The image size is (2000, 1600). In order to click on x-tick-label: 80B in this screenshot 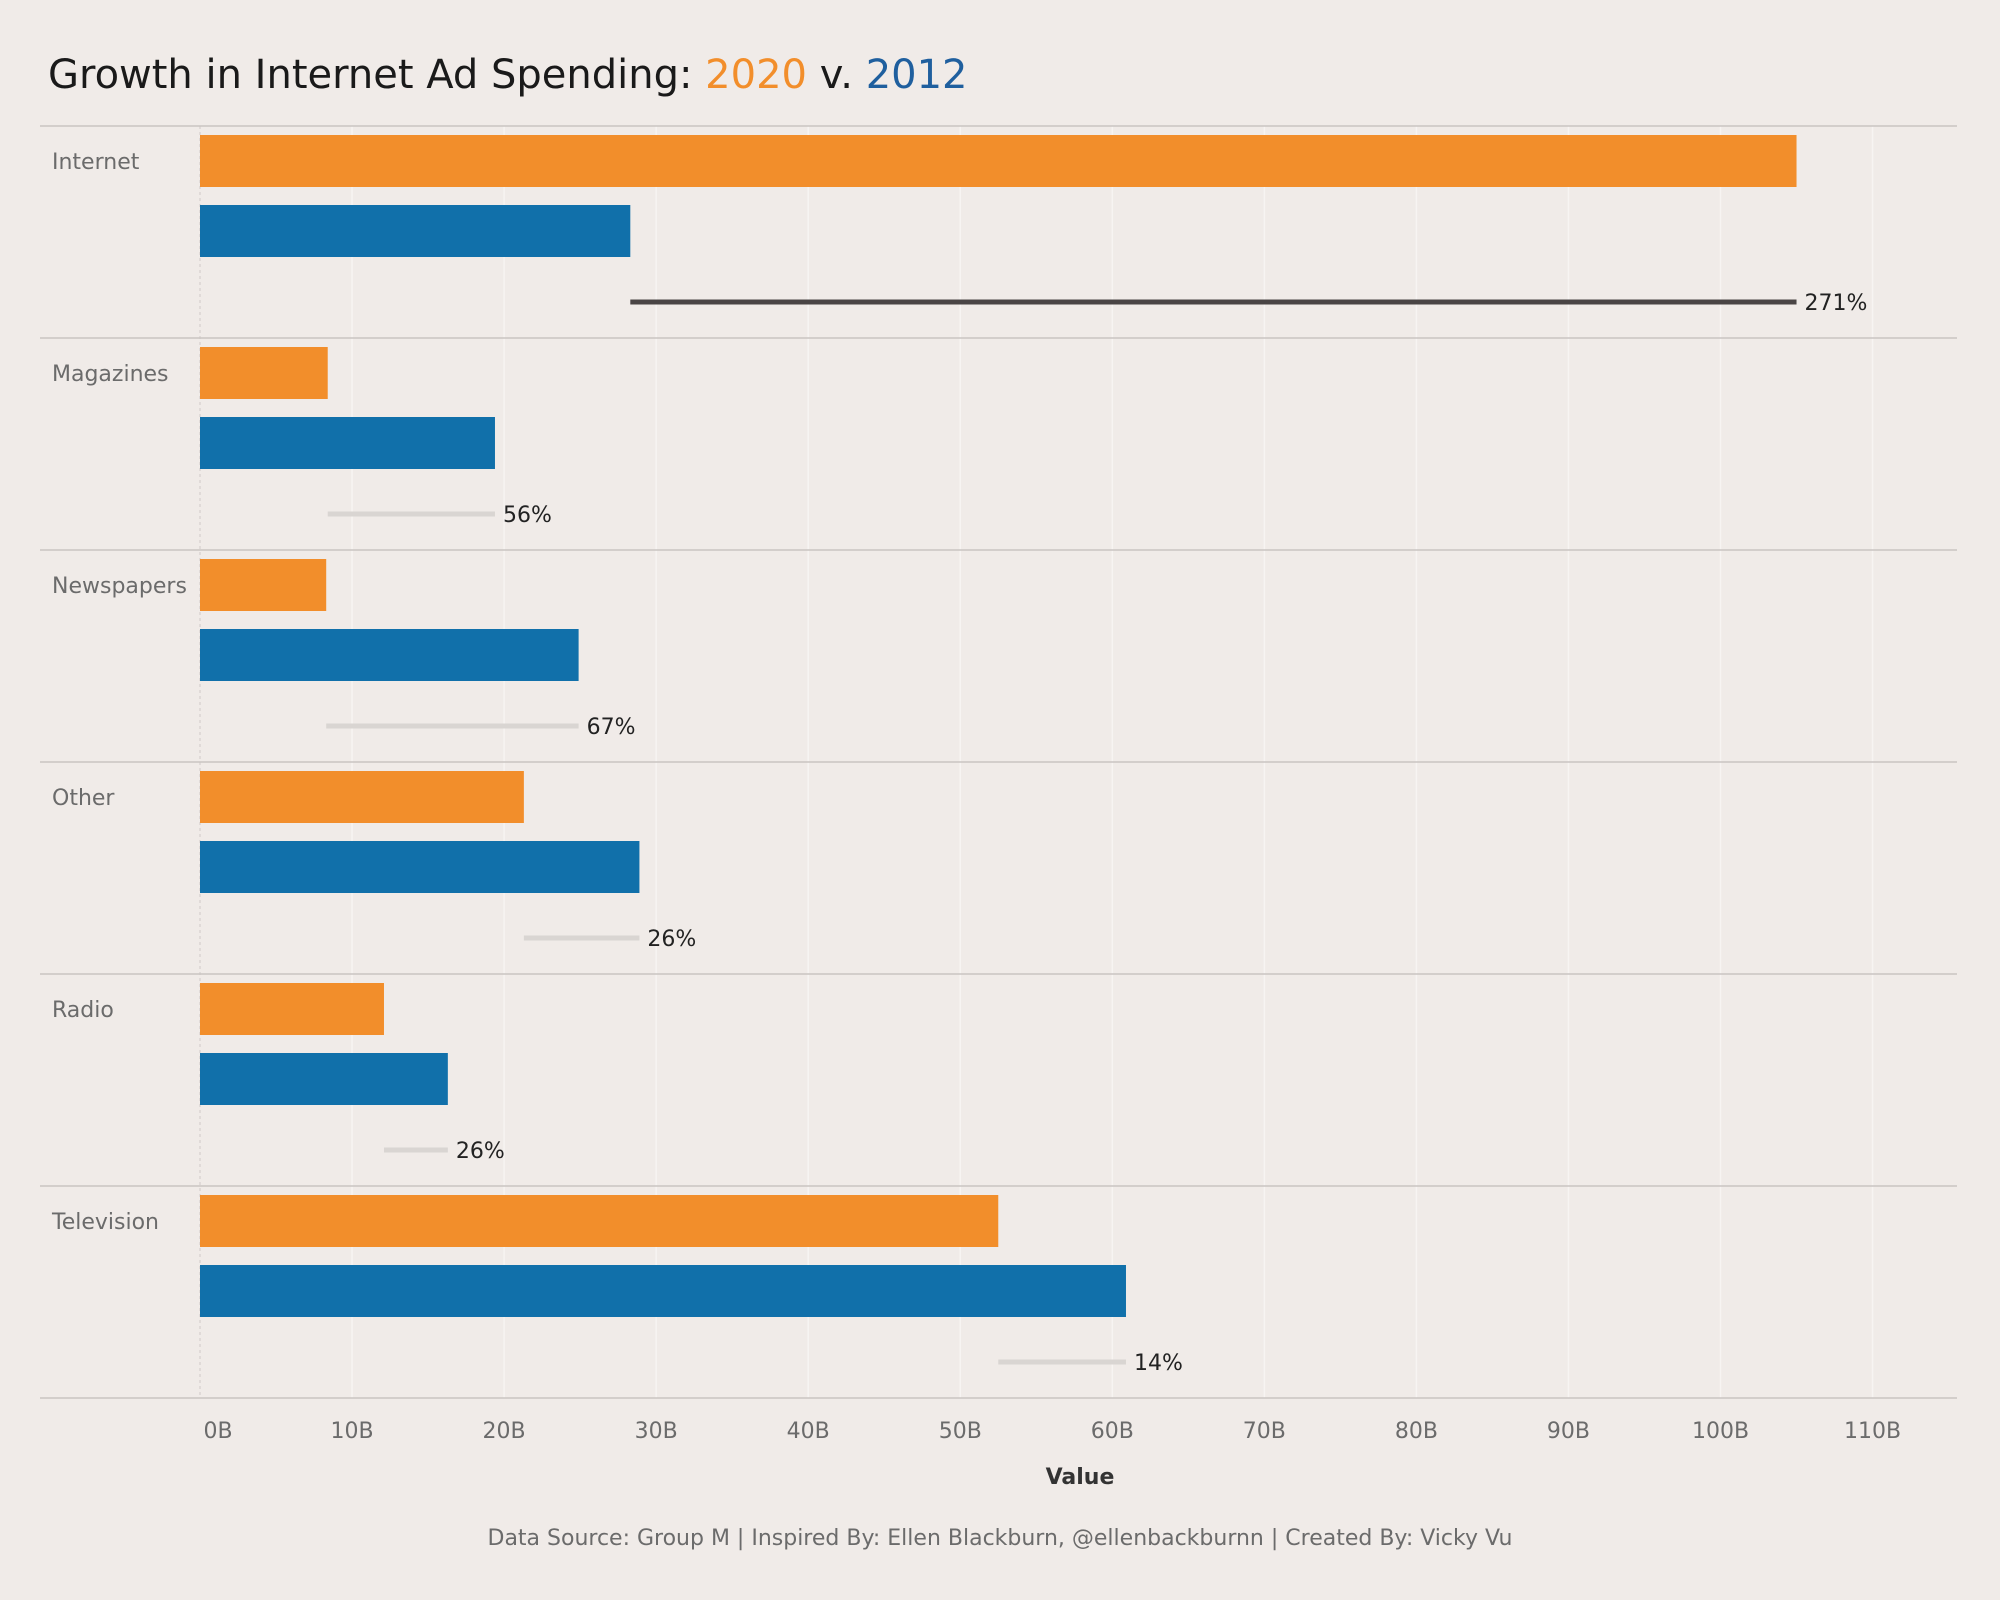, I will do `click(1416, 1431)`.